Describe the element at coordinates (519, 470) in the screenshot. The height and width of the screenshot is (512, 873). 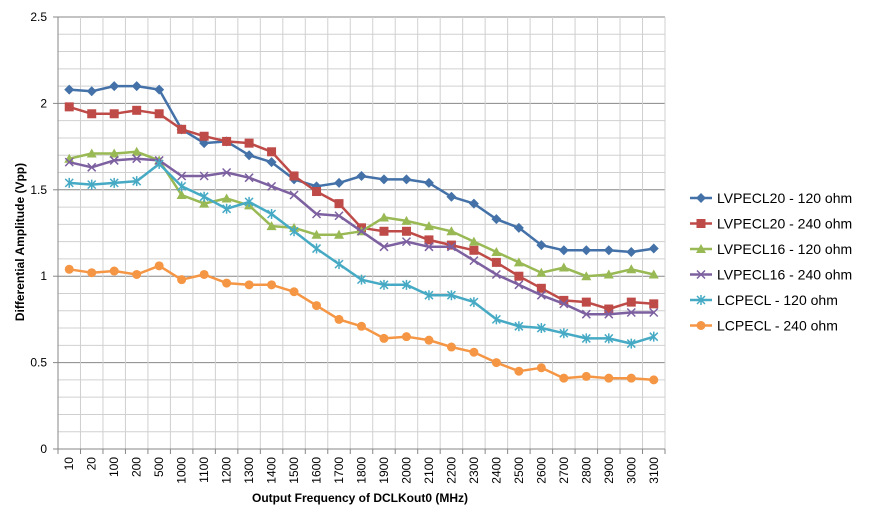
I see `x-tick-label: 2500` at that location.